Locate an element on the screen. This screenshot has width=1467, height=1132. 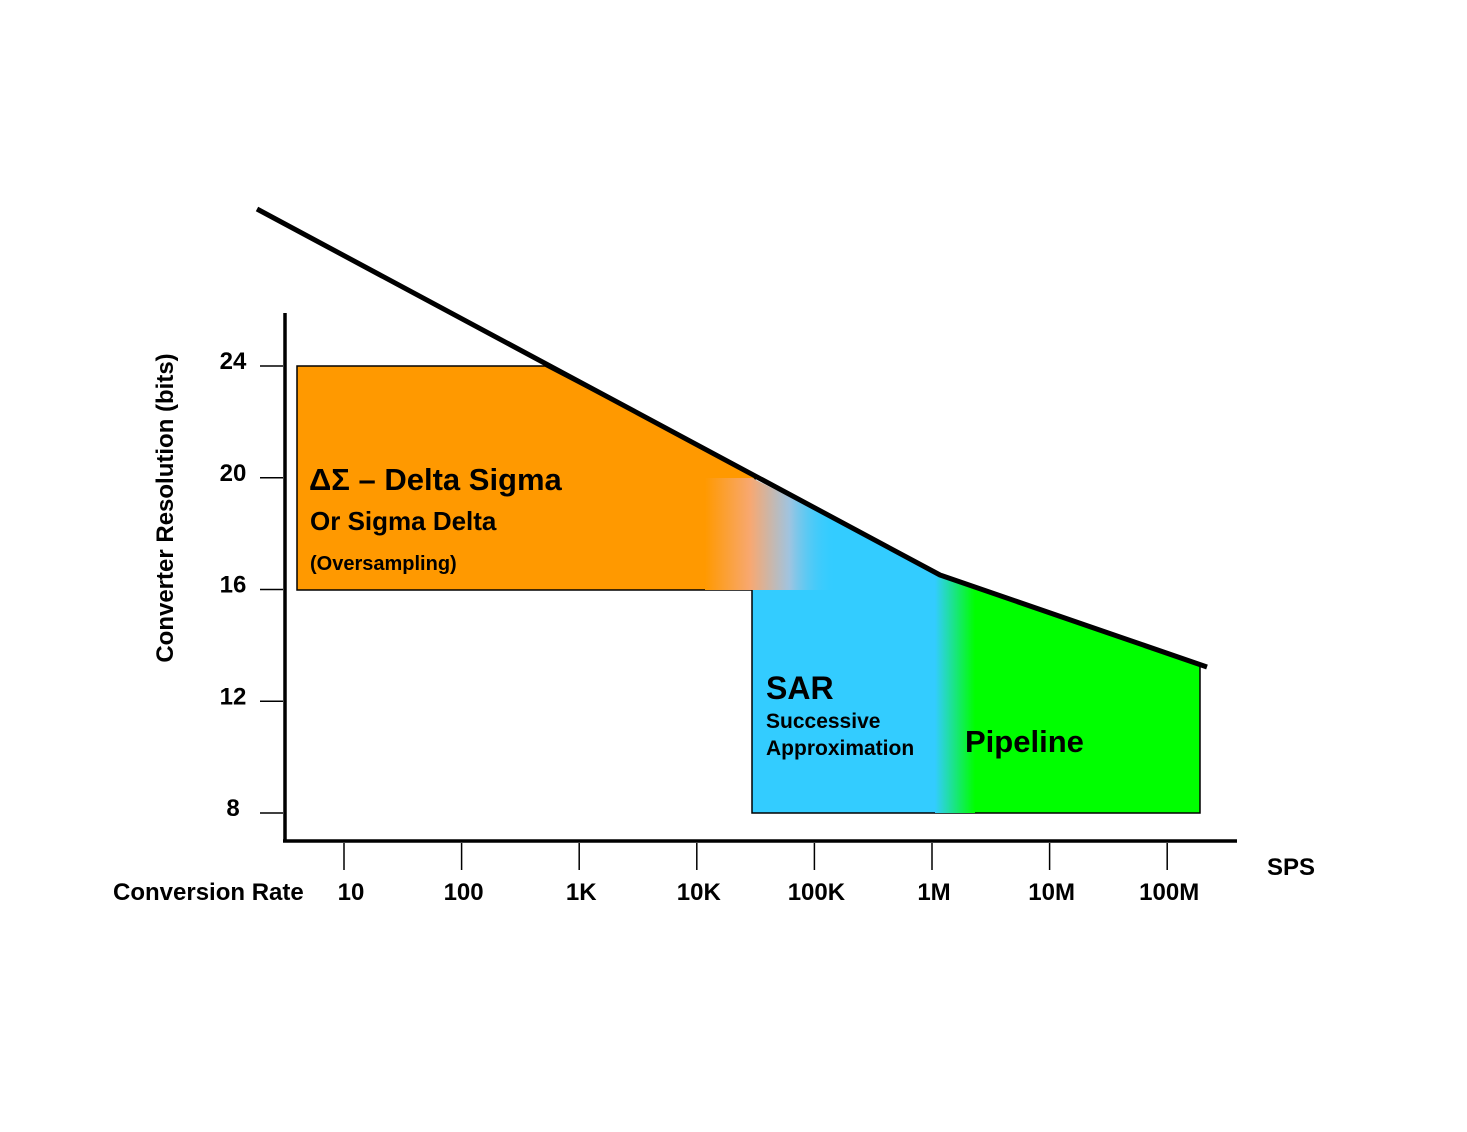
y-tick-label: 24 is located at coordinates (233, 361).